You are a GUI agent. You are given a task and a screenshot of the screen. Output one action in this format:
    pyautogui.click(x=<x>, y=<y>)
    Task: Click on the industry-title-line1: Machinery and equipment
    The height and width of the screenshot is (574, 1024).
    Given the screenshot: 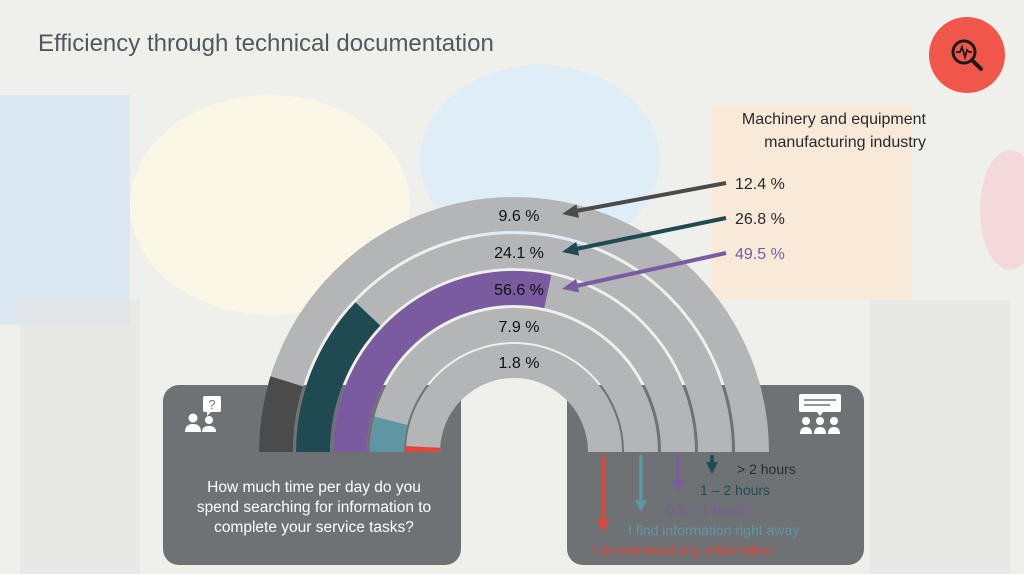 What is the action you would take?
    pyautogui.click(x=833, y=119)
    